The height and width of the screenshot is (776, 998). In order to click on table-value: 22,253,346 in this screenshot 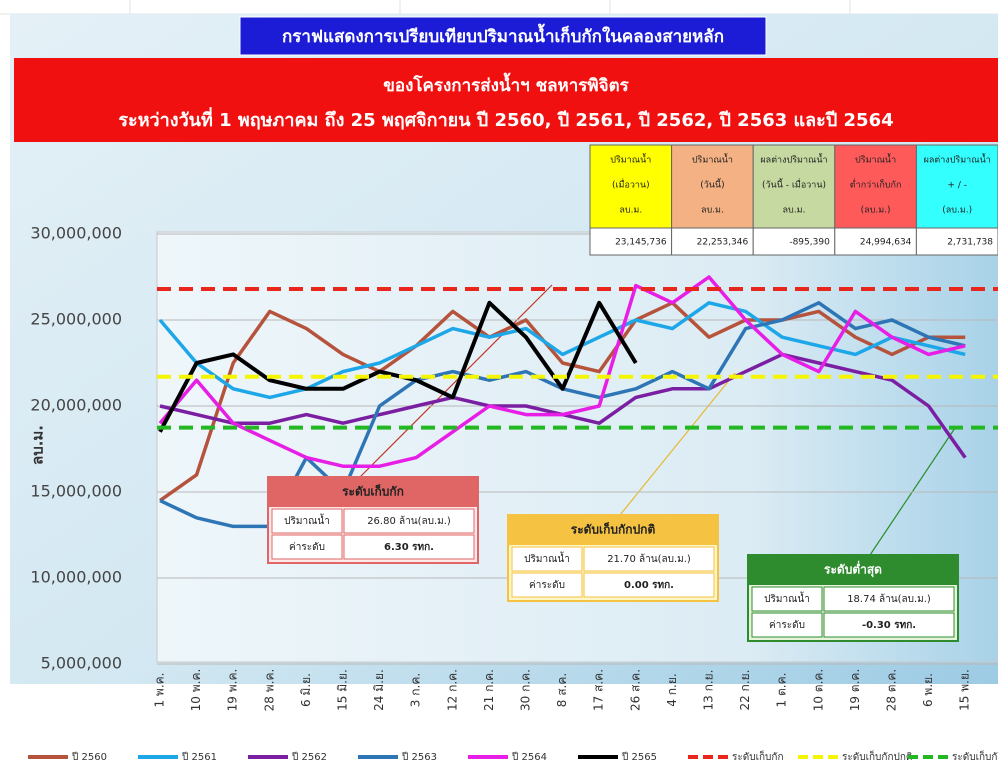, I will do `click(723, 243)`.